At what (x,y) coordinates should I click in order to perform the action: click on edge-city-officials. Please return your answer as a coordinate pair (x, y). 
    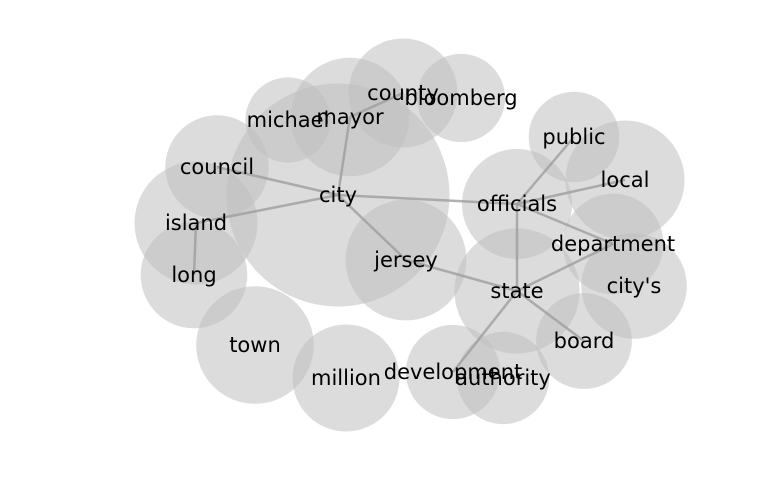
    Looking at the image, I should click on (427, 199).